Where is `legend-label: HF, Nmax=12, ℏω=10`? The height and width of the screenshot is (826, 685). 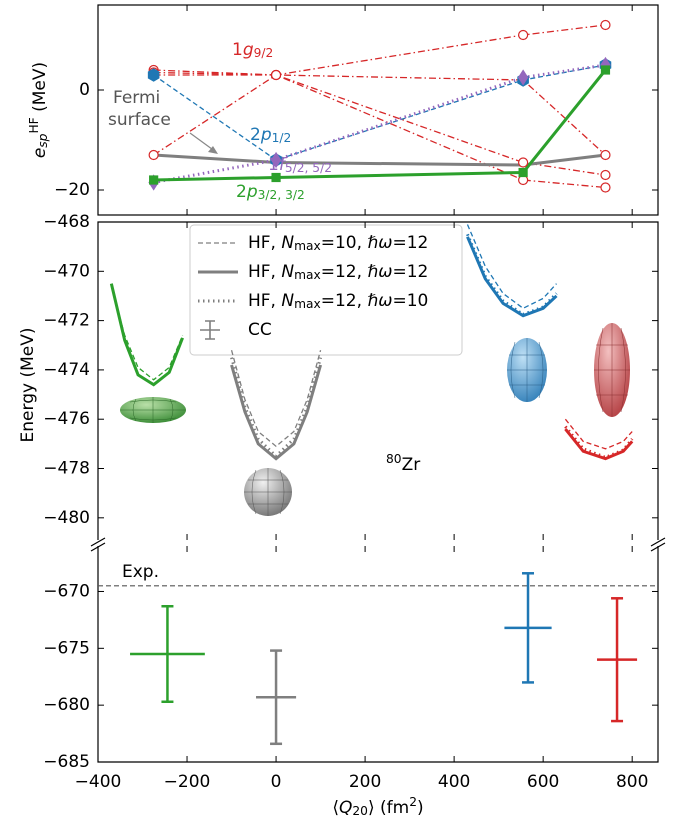 legend-label: HF, Nmax=12, ℏω=10 is located at coordinates (338, 301).